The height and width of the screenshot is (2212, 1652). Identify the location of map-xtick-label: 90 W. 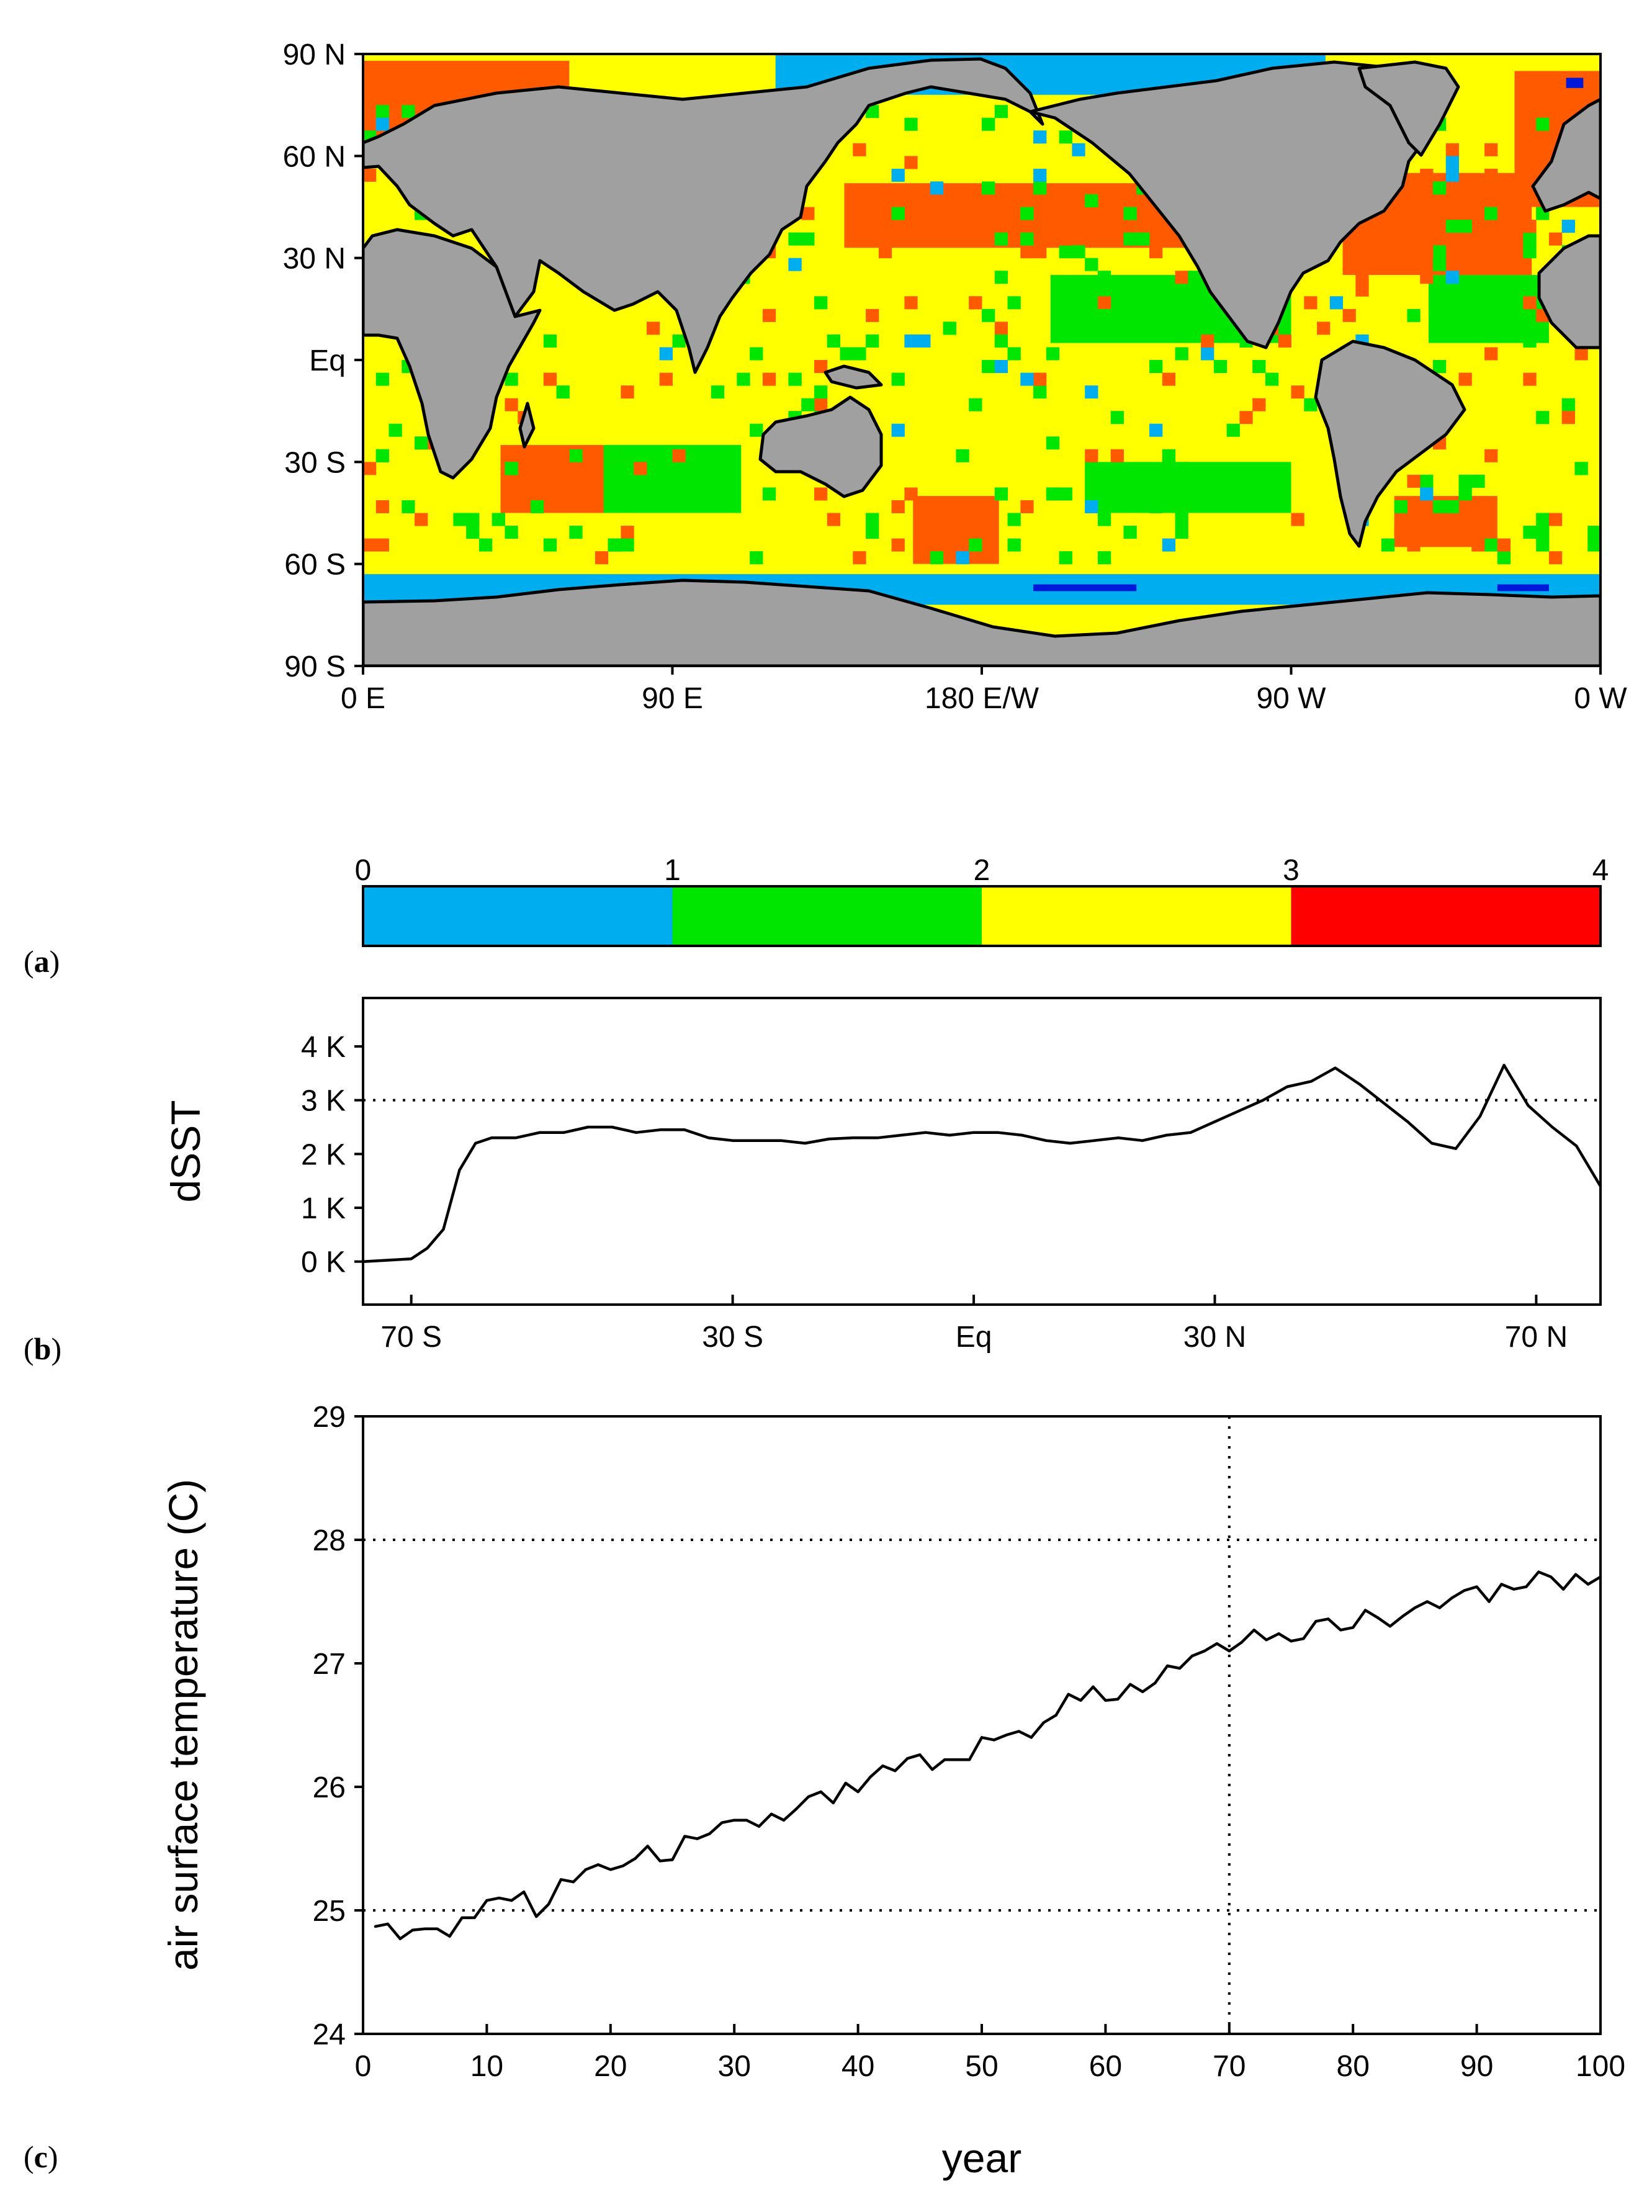
(1291, 698).